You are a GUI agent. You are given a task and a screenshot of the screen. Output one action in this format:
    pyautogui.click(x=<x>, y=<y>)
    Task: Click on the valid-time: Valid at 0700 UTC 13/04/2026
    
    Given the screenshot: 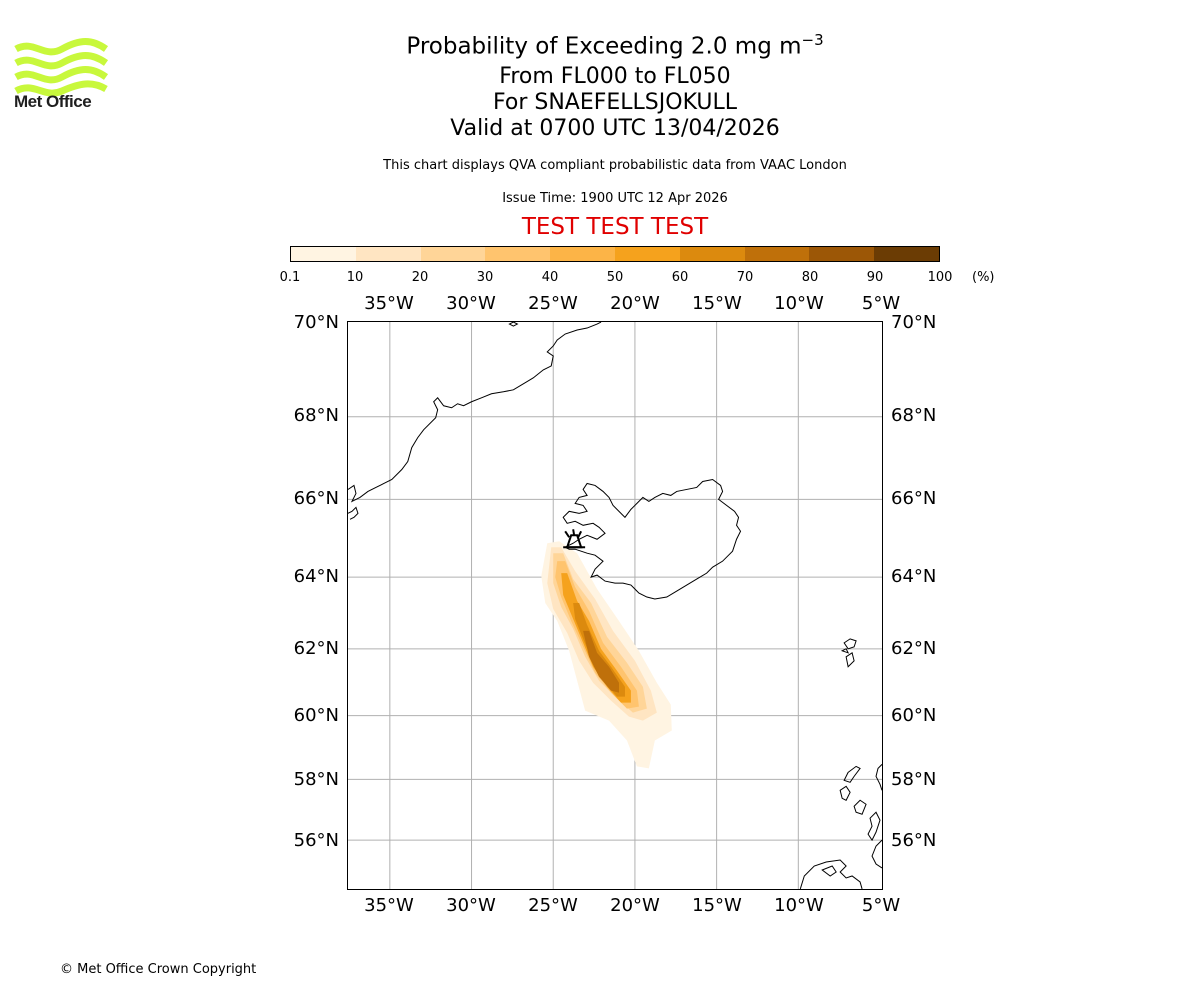 What is the action you would take?
    pyautogui.click(x=615, y=128)
    